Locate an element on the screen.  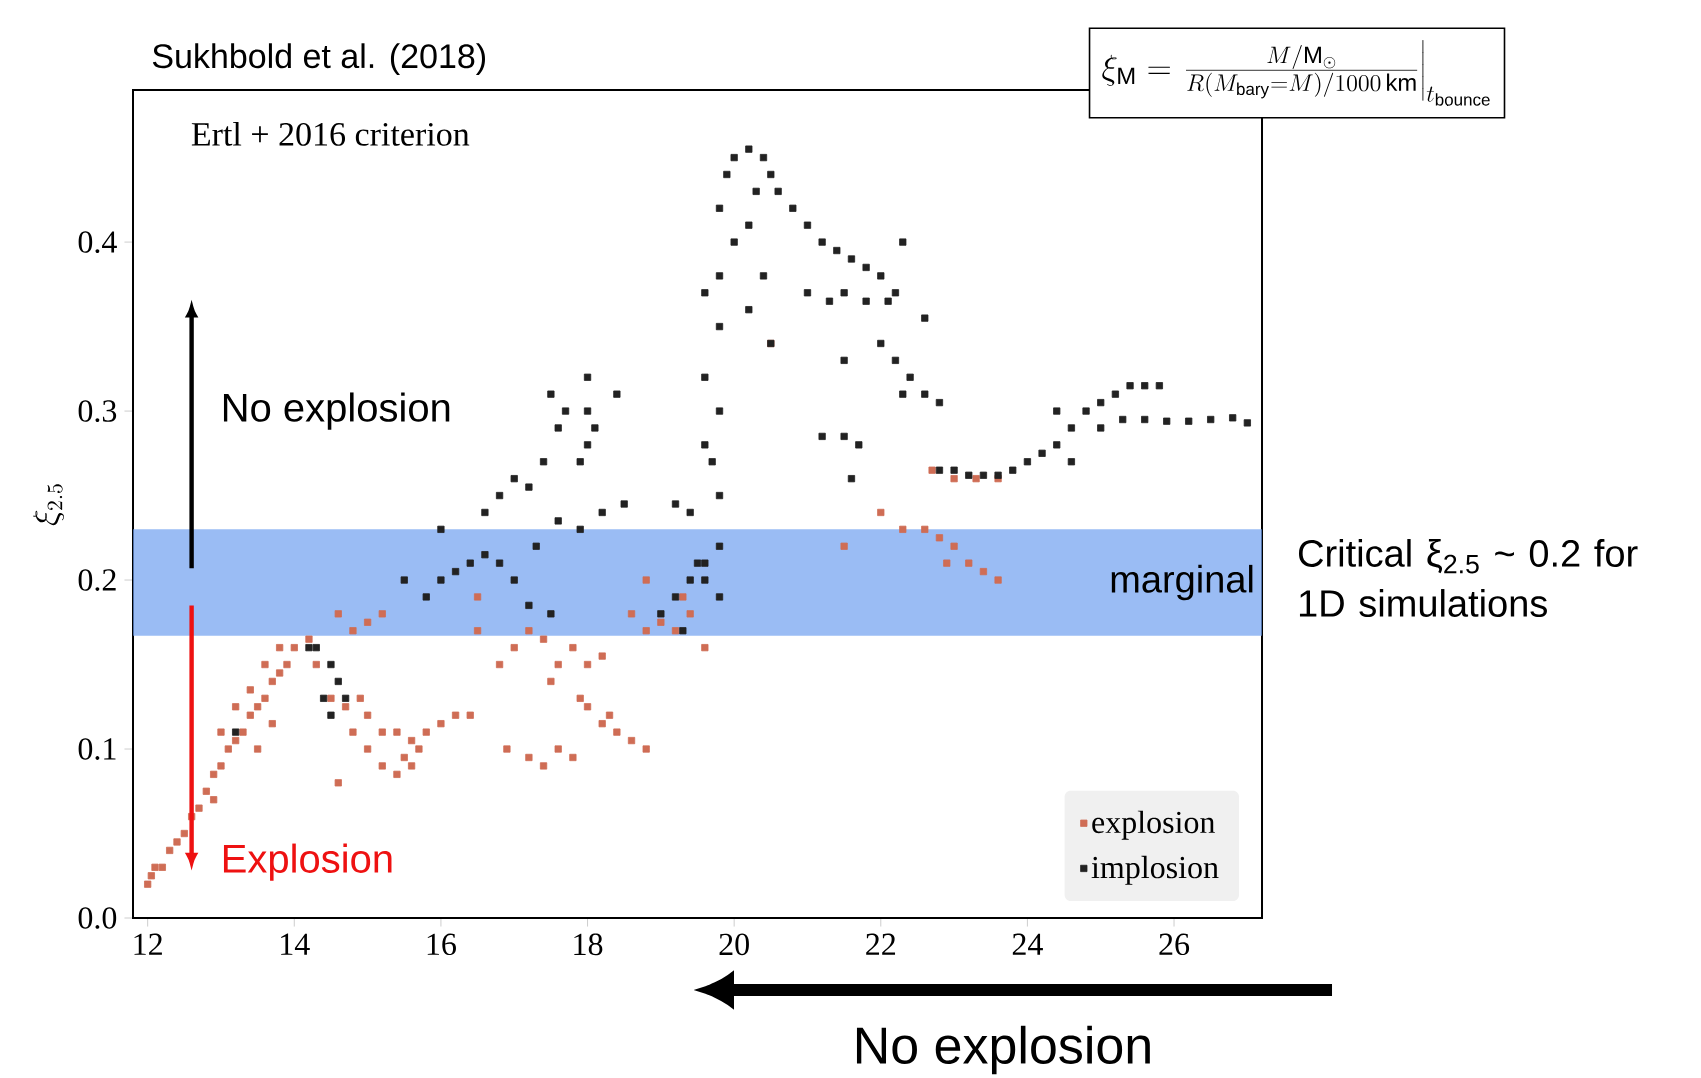
x-tick-label: 26 is located at coordinates (1174, 944).